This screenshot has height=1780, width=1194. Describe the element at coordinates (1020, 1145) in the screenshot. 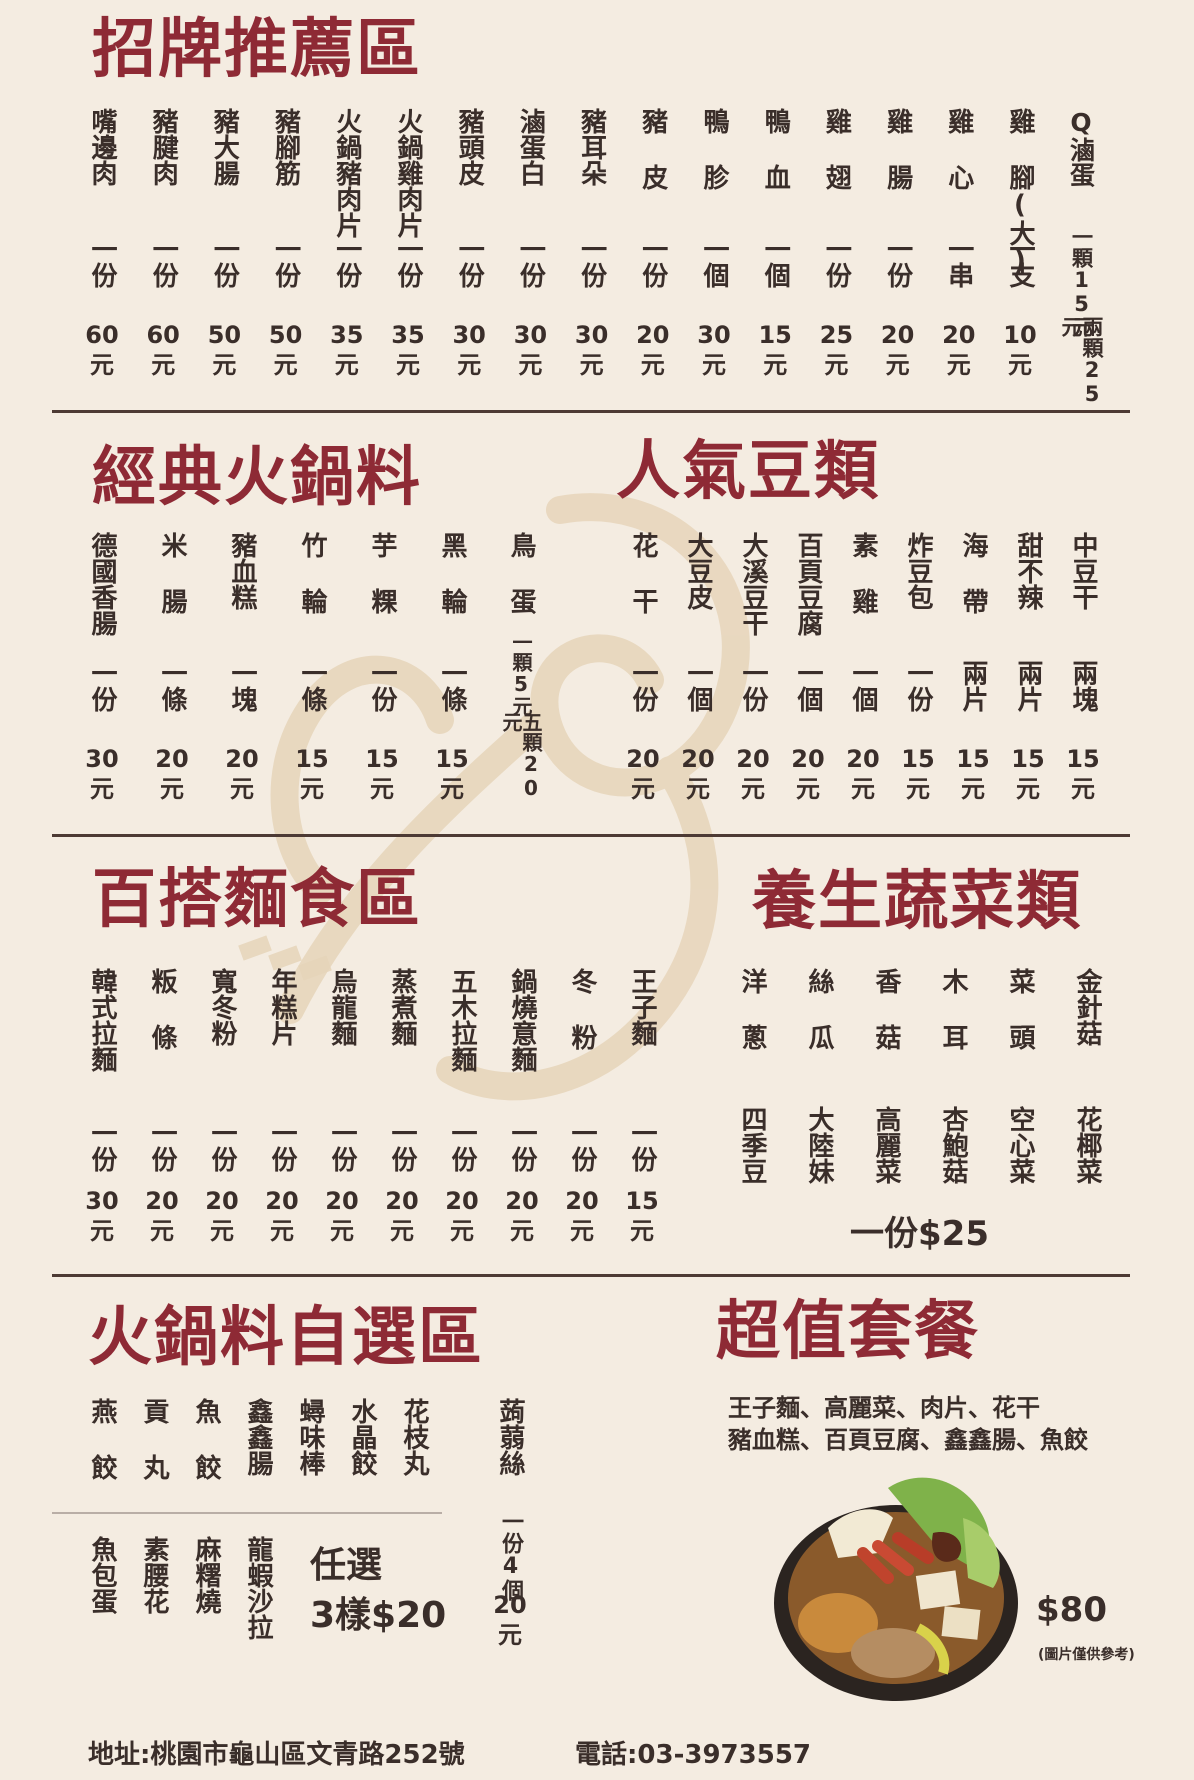

I see `veg-bottom-item-name: 空心菜` at that location.